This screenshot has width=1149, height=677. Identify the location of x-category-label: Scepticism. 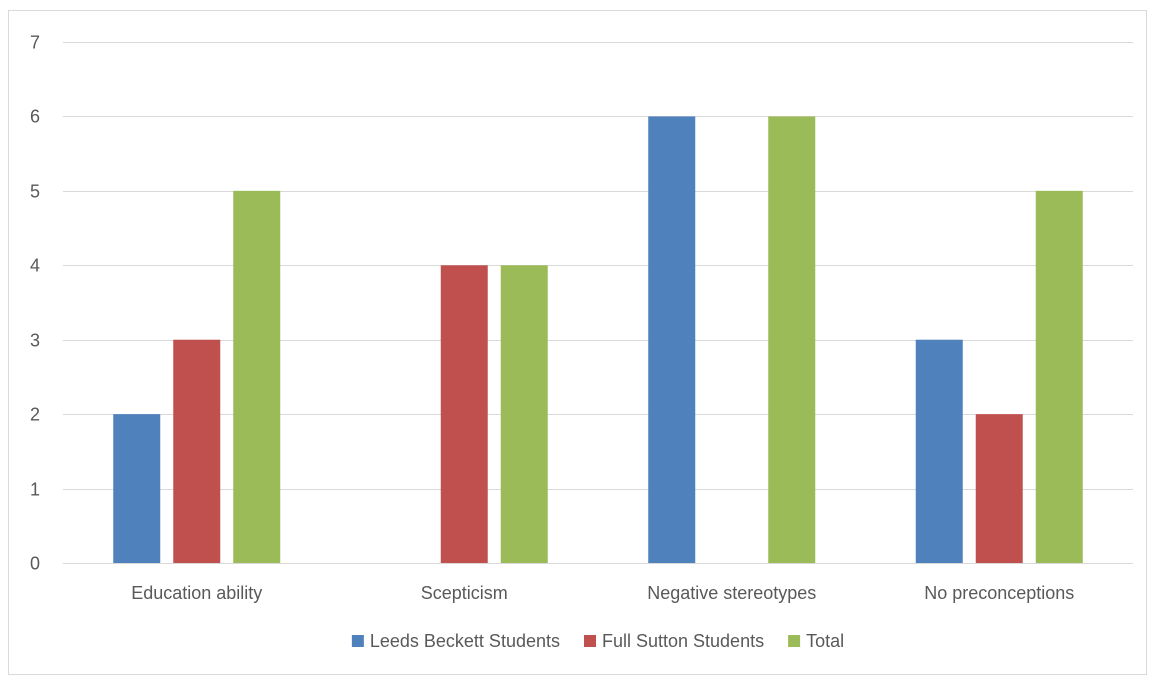
(464, 593).